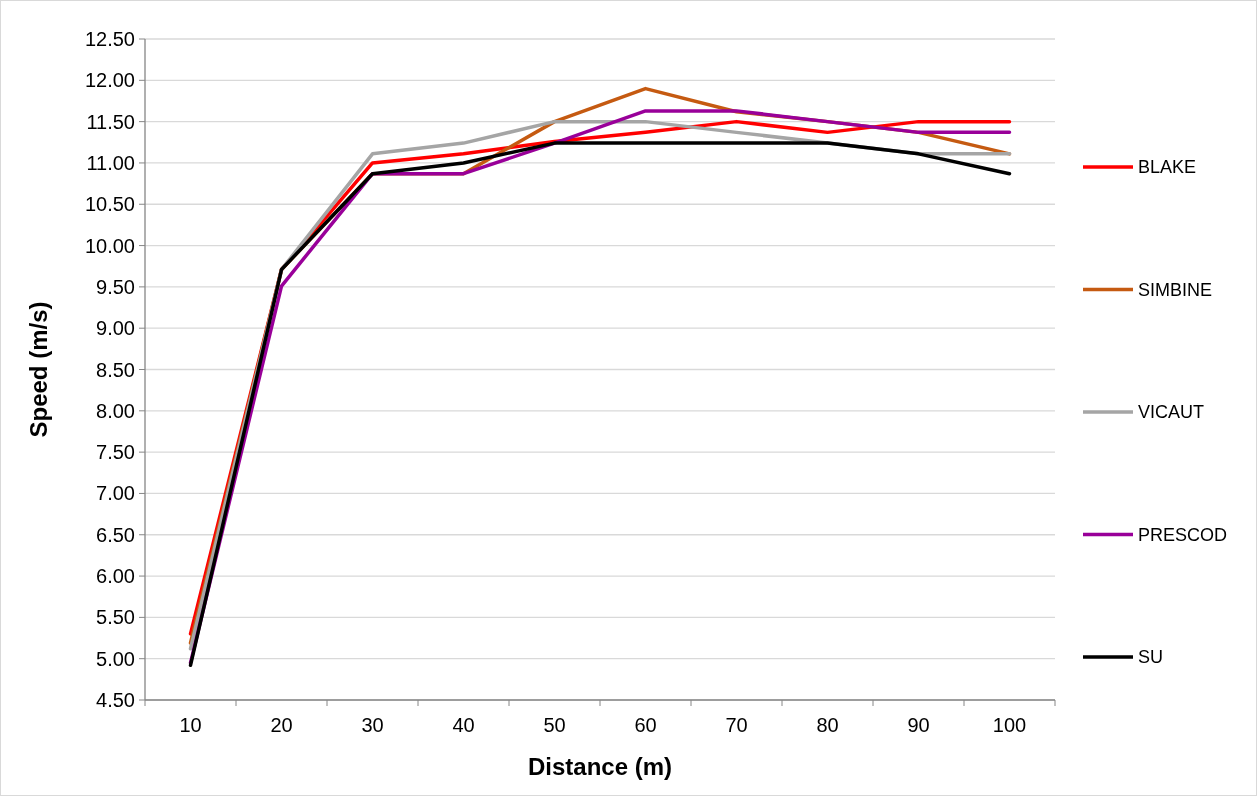 Image resolution: width=1257 pixels, height=796 pixels. Describe the element at coordinates (109, 245) in the screenshot. I see `y-tick-label: 10.00` at that location.